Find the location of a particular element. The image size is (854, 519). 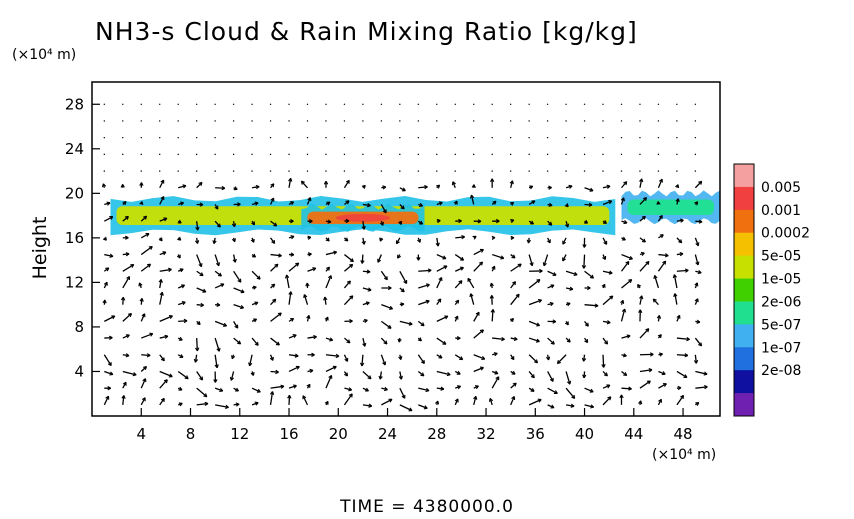

y-tick-label: 4 is located at coordinates (79, 371).